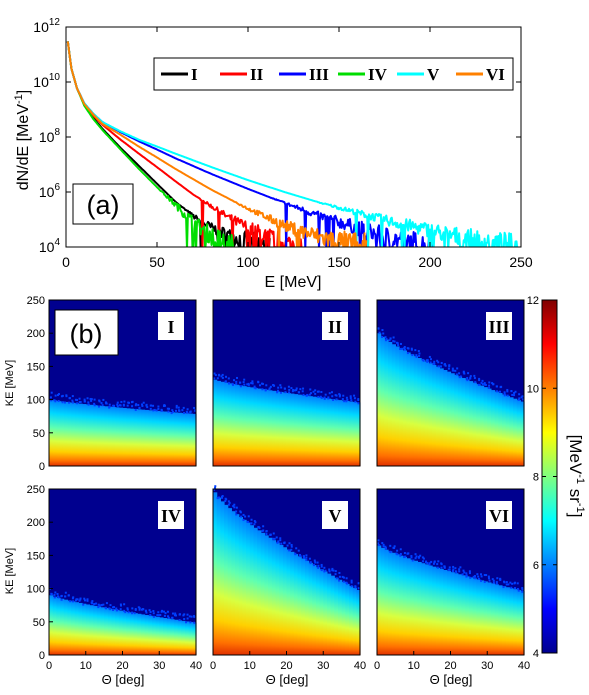  I want to click on x-tick-label-b: 10, so click(250, 666).